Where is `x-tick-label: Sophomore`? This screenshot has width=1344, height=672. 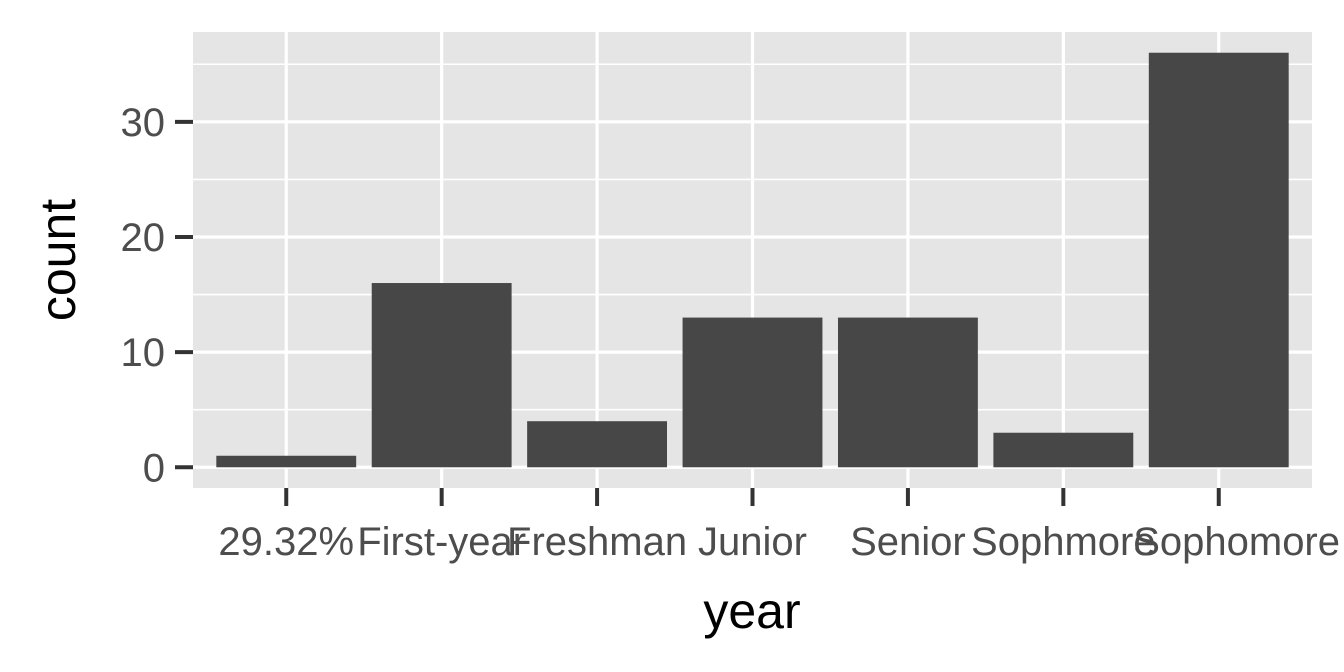
x-tick-label: Sophomore is located at coordinates (1236, 542).